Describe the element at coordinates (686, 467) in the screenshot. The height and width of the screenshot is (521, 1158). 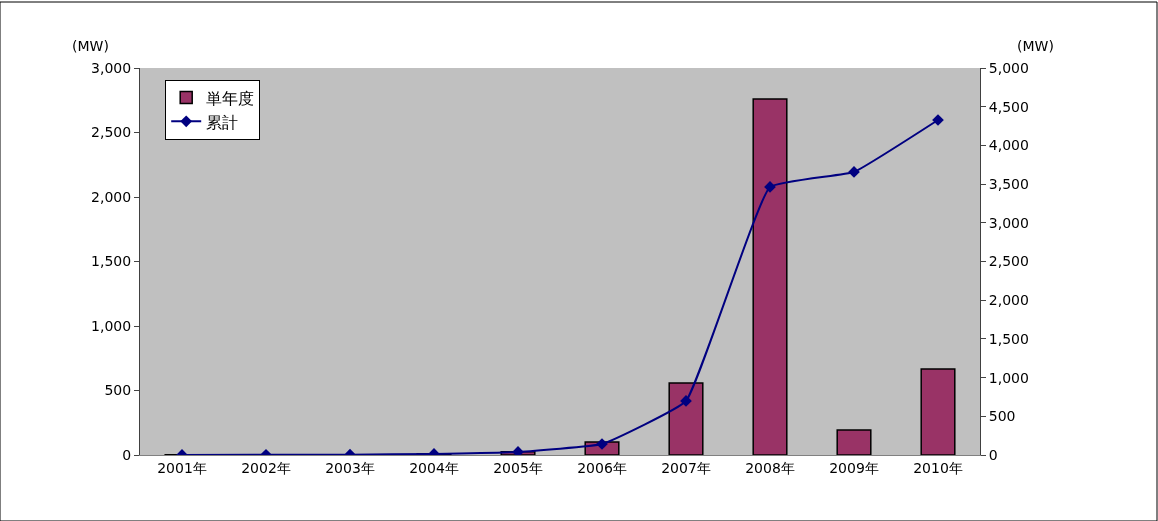
I see `x-tick-label: 2007年` at that location.